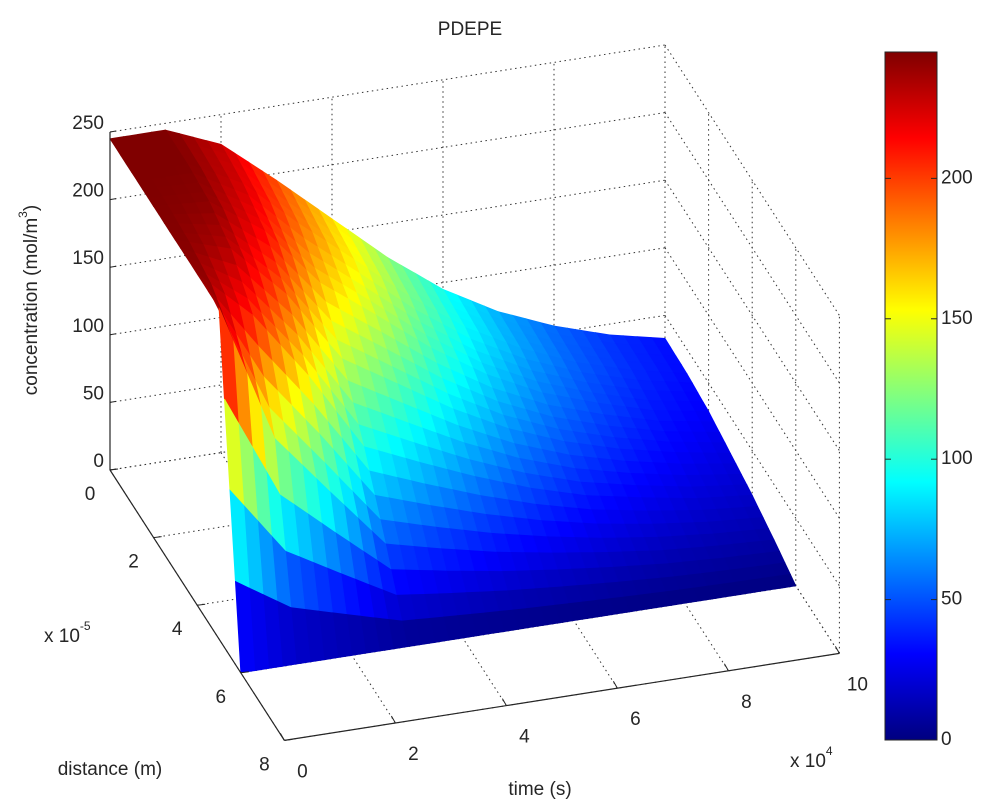 This screenshot has width=984, height=803. What do you see at coordinates (110, 769) in the screenshot?
I see `y-axis-label: distance (m)` at bounding box center [110, 769].